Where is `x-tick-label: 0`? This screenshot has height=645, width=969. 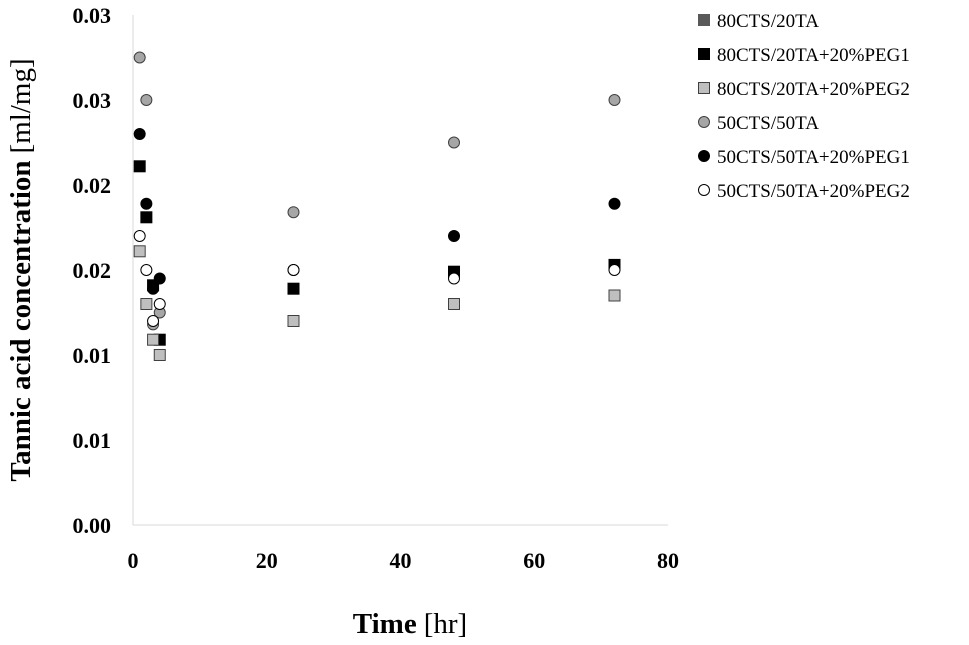
x-tick-label: 0 is located at coordinates (133, 560).